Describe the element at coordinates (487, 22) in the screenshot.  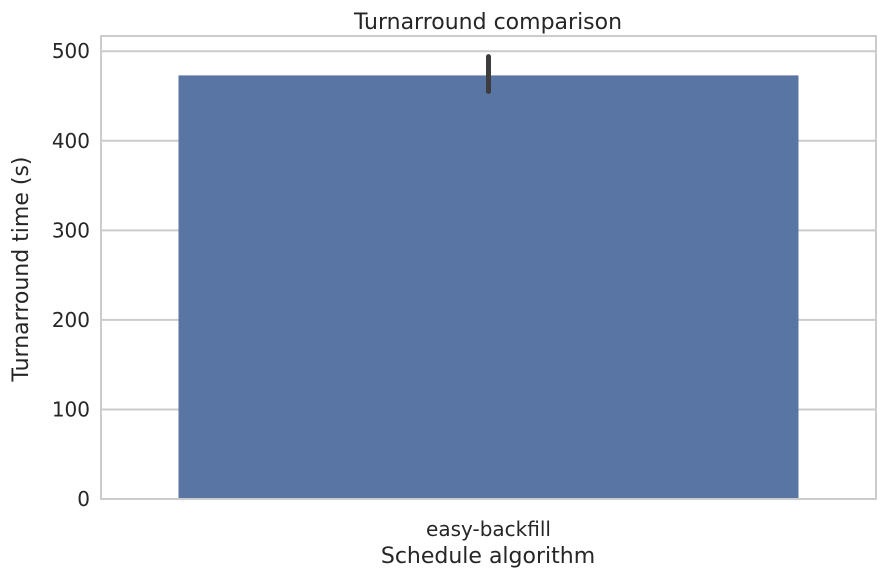
I see `chart-title: Turnarround comparison` at that location.